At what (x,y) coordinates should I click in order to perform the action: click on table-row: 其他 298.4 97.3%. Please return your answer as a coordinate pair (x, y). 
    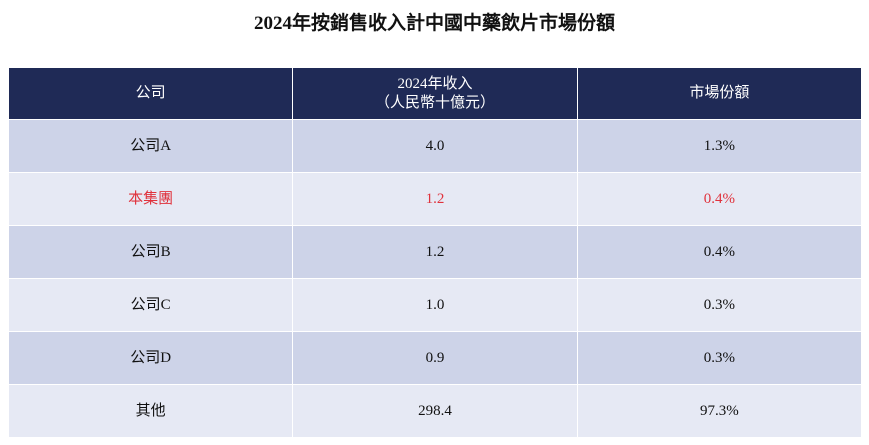
    Looking at the image, I should click on (435, 411).